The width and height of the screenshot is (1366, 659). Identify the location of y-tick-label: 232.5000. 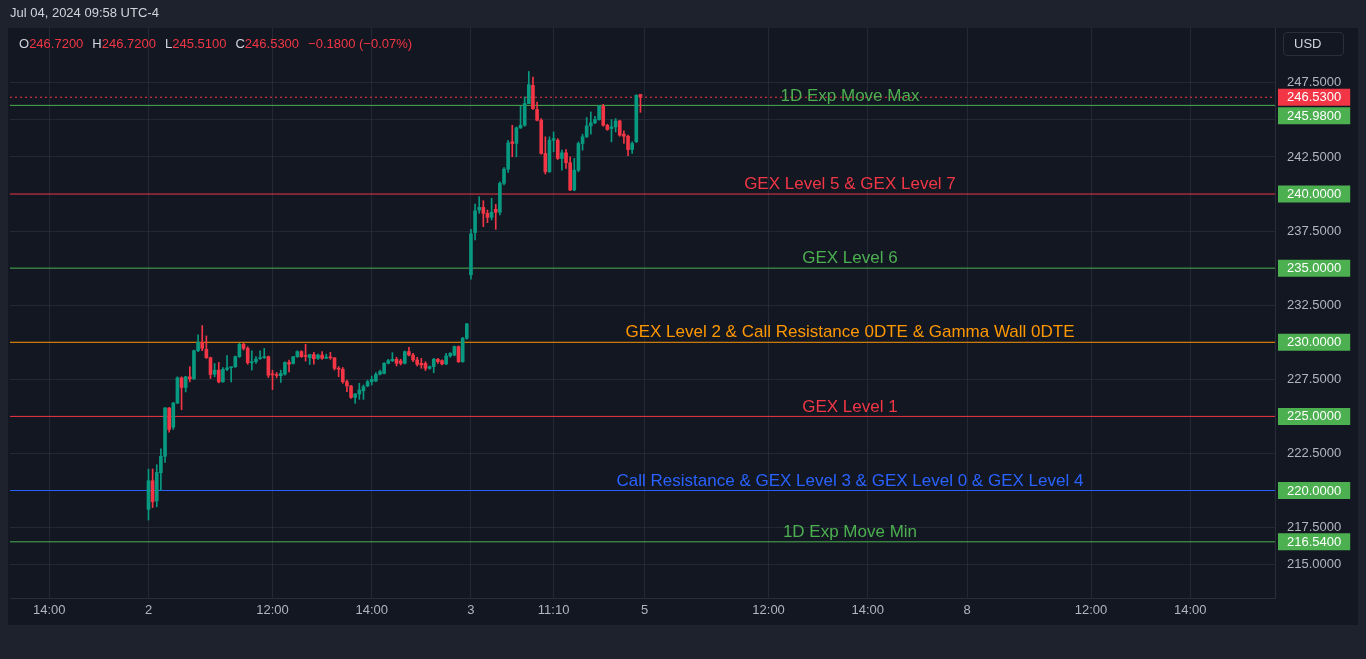
(1314, 304).